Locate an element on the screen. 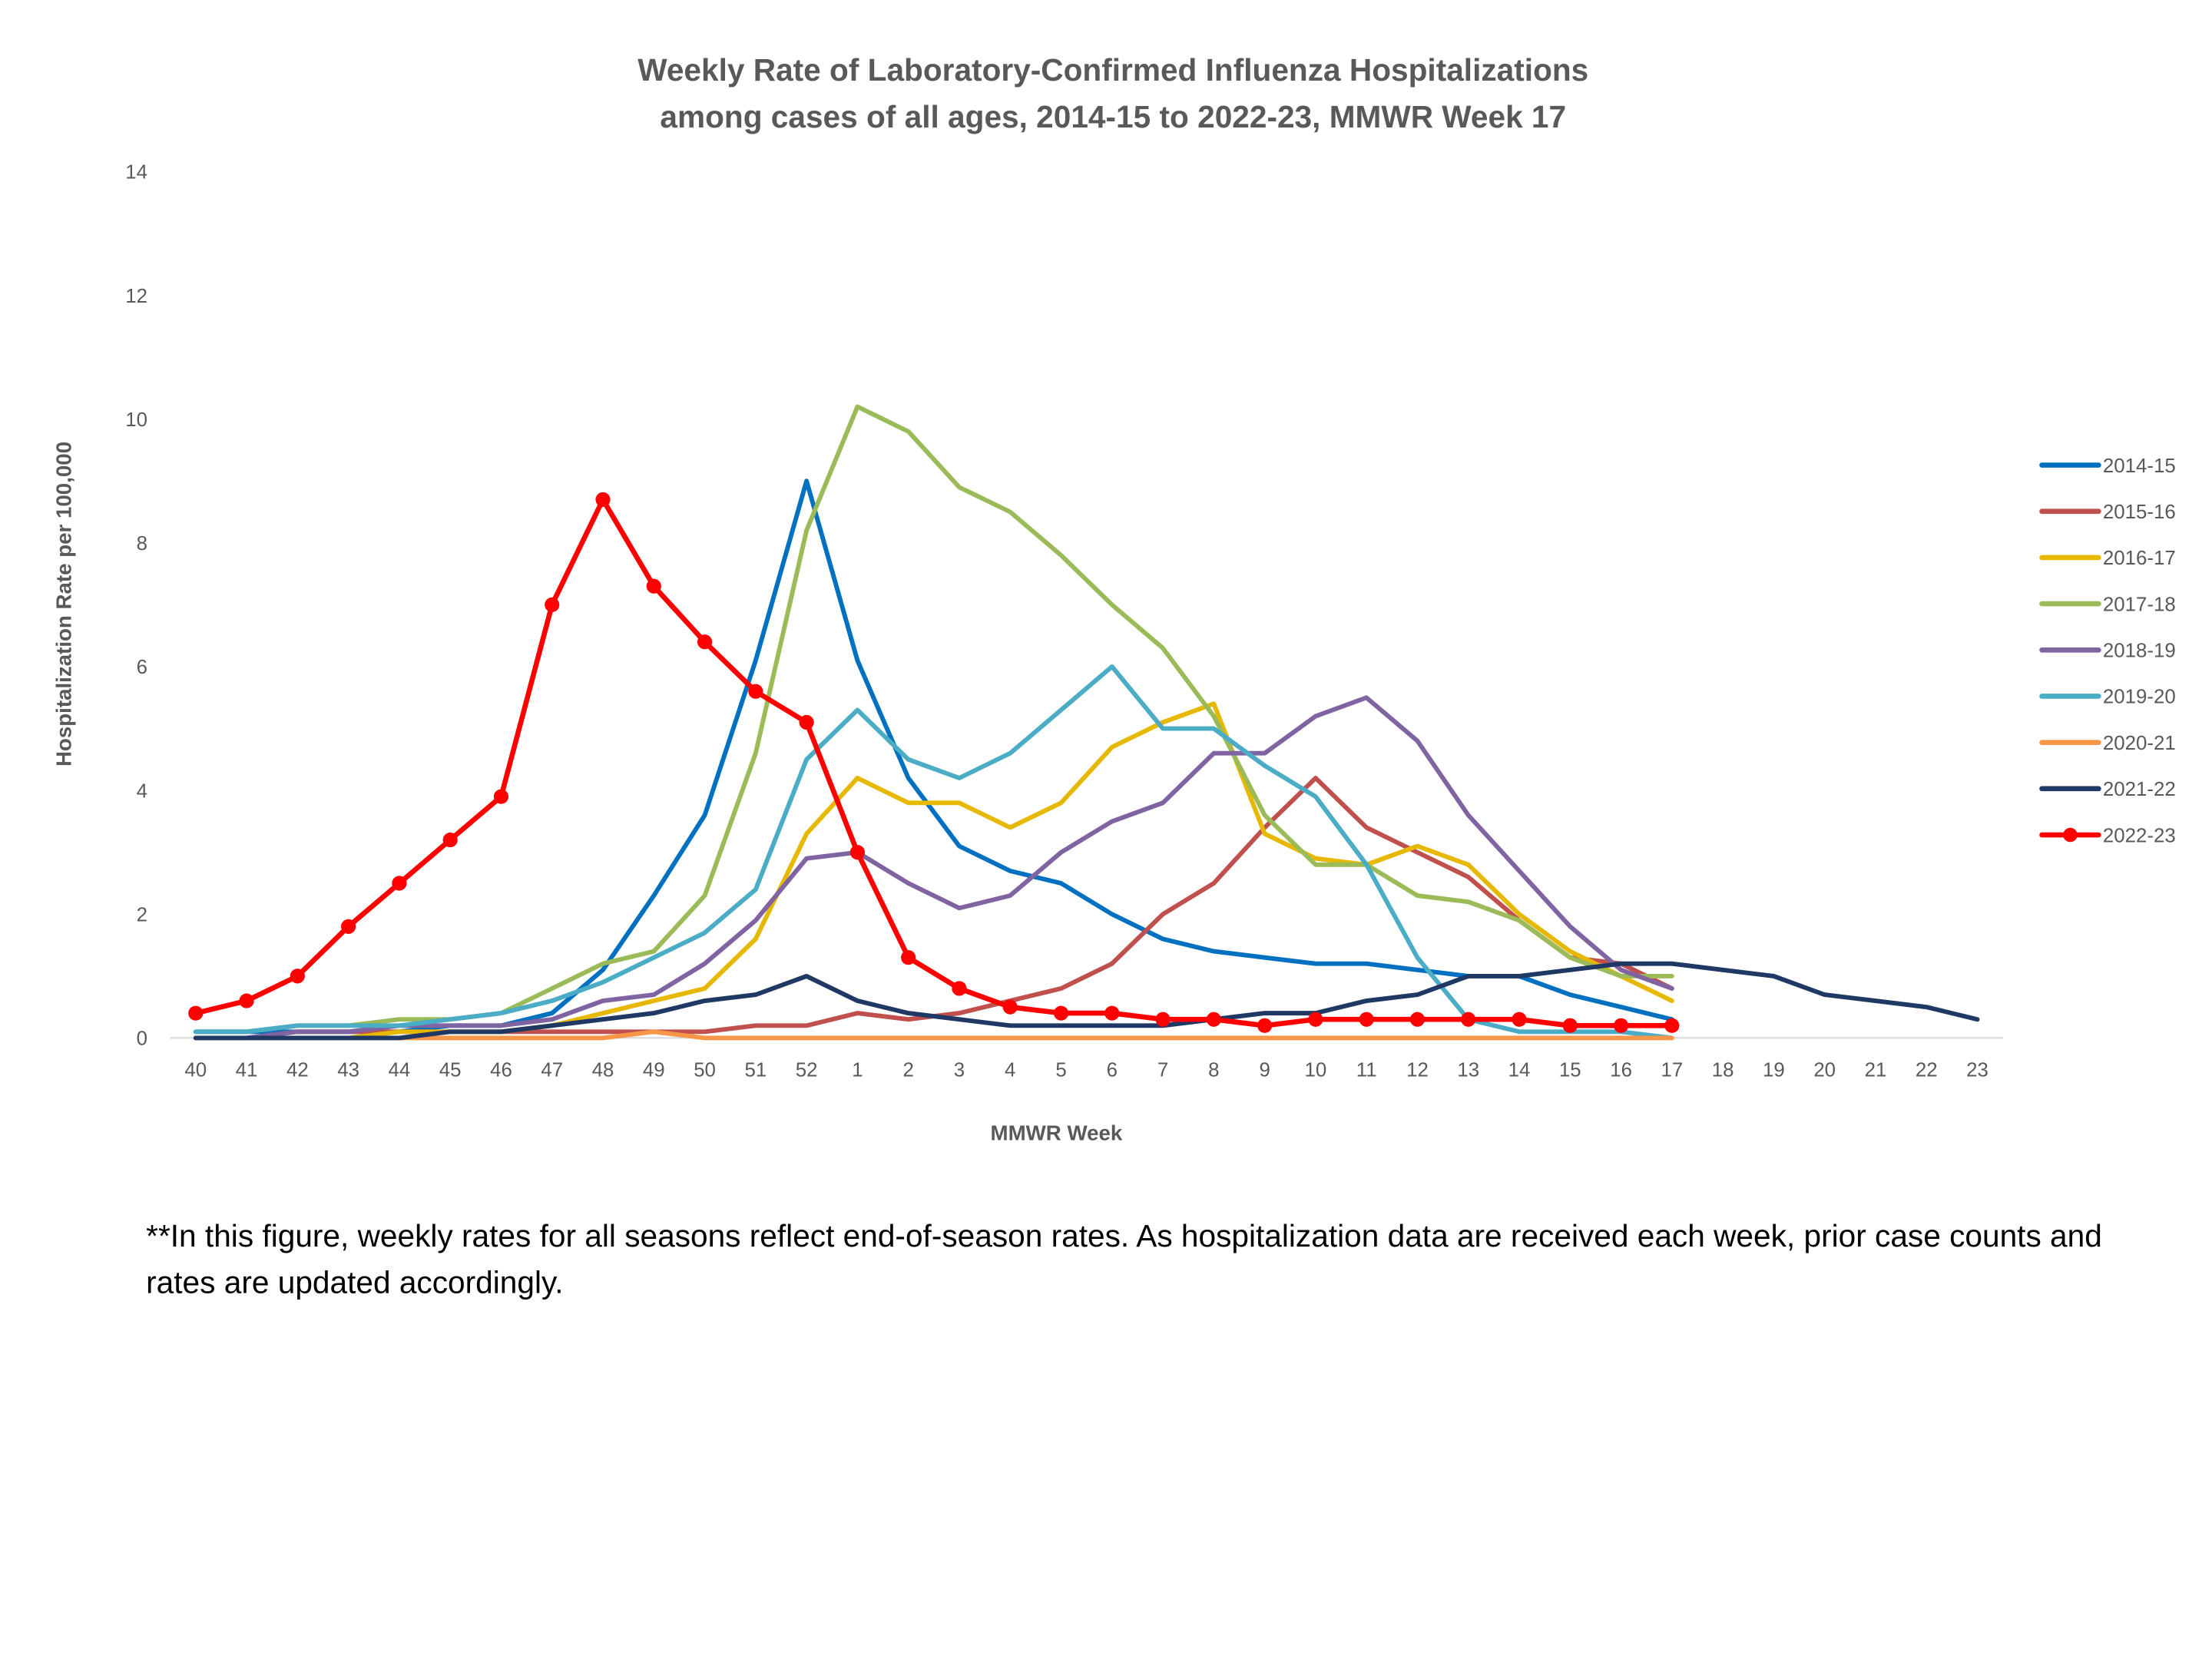 This screenshot has height=1659, width=2212. x-tick-label: 7 is located at coordinates (1163, 1070).